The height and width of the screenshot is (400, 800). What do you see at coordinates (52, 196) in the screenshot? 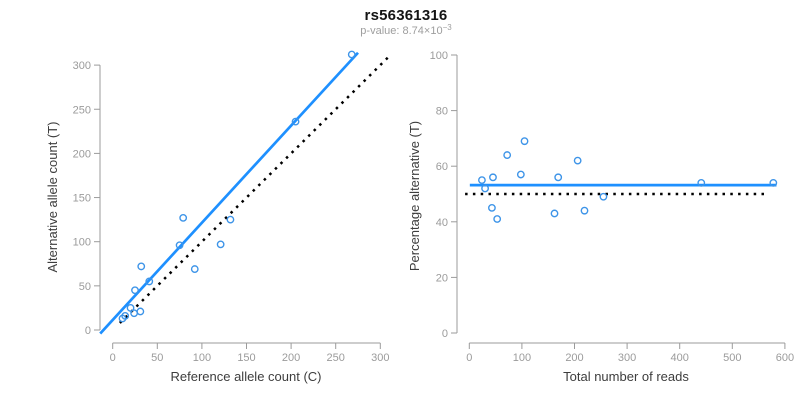
I see `y-axis-label: Alternative allele count (T)` at bounding box center [52, 196].